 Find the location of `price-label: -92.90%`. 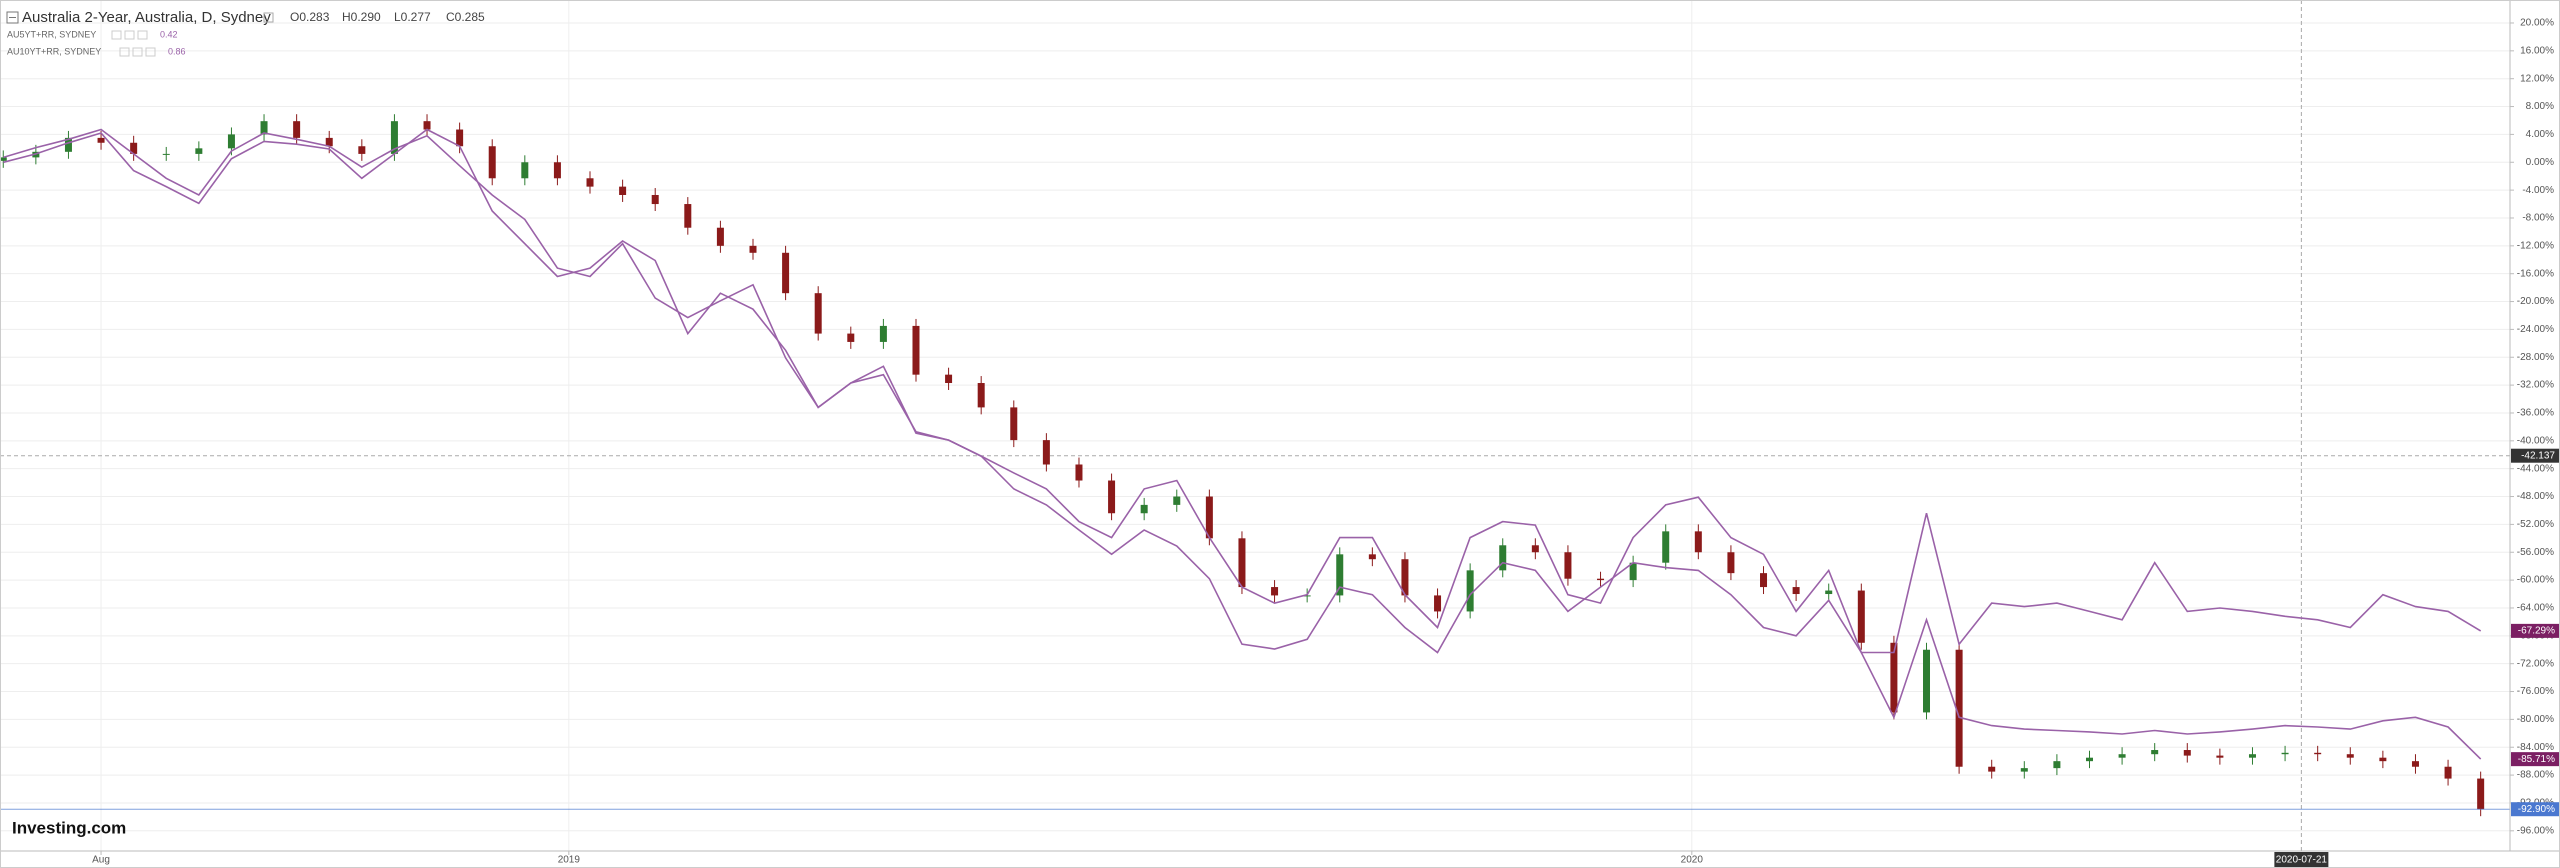

price-label: -92.90% is located at coordinates (2536, 809).